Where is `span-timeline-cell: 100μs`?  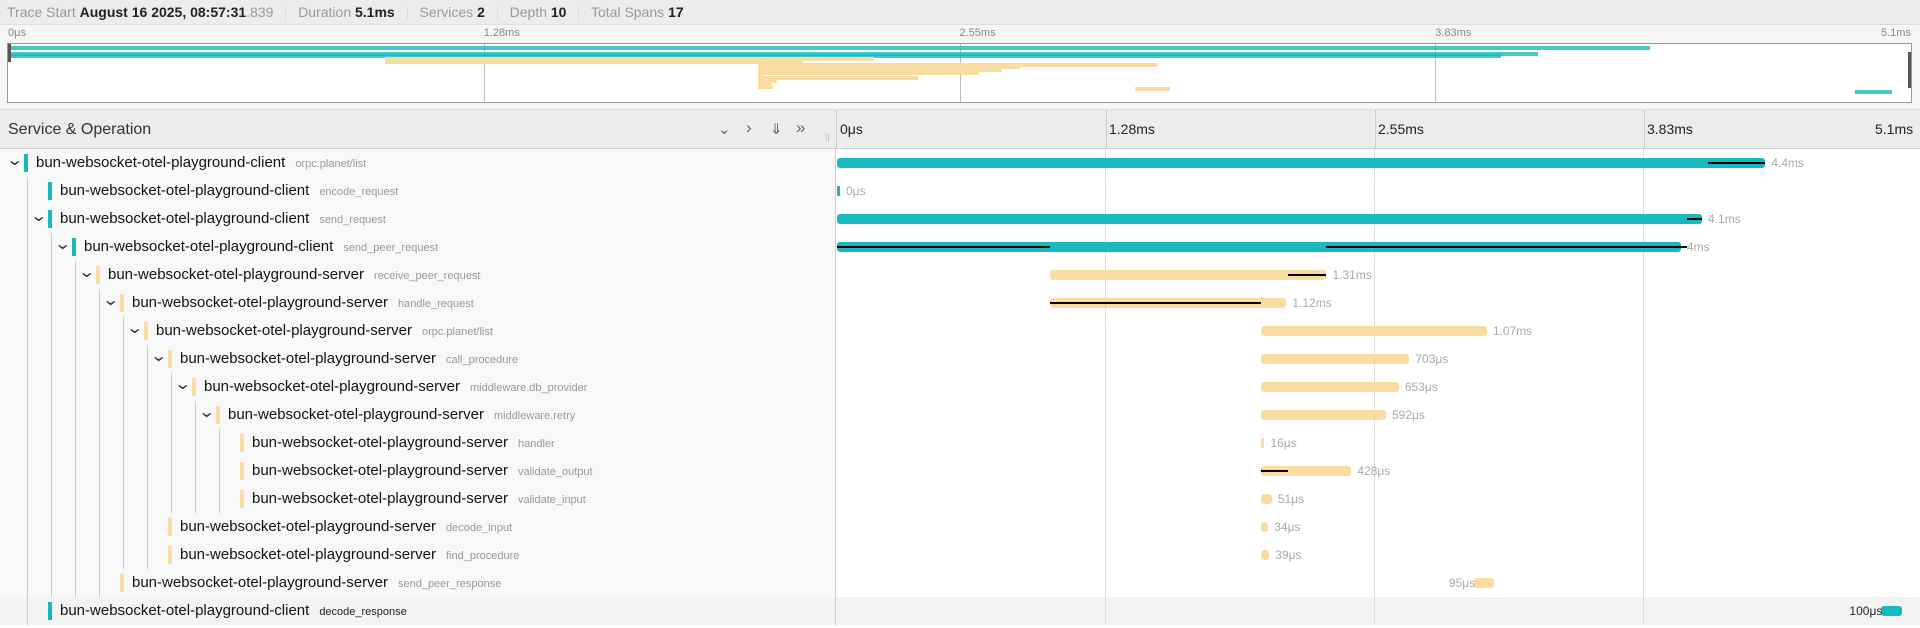
span-timeline-cell: 100μs is located at coordinates (1378, 611).